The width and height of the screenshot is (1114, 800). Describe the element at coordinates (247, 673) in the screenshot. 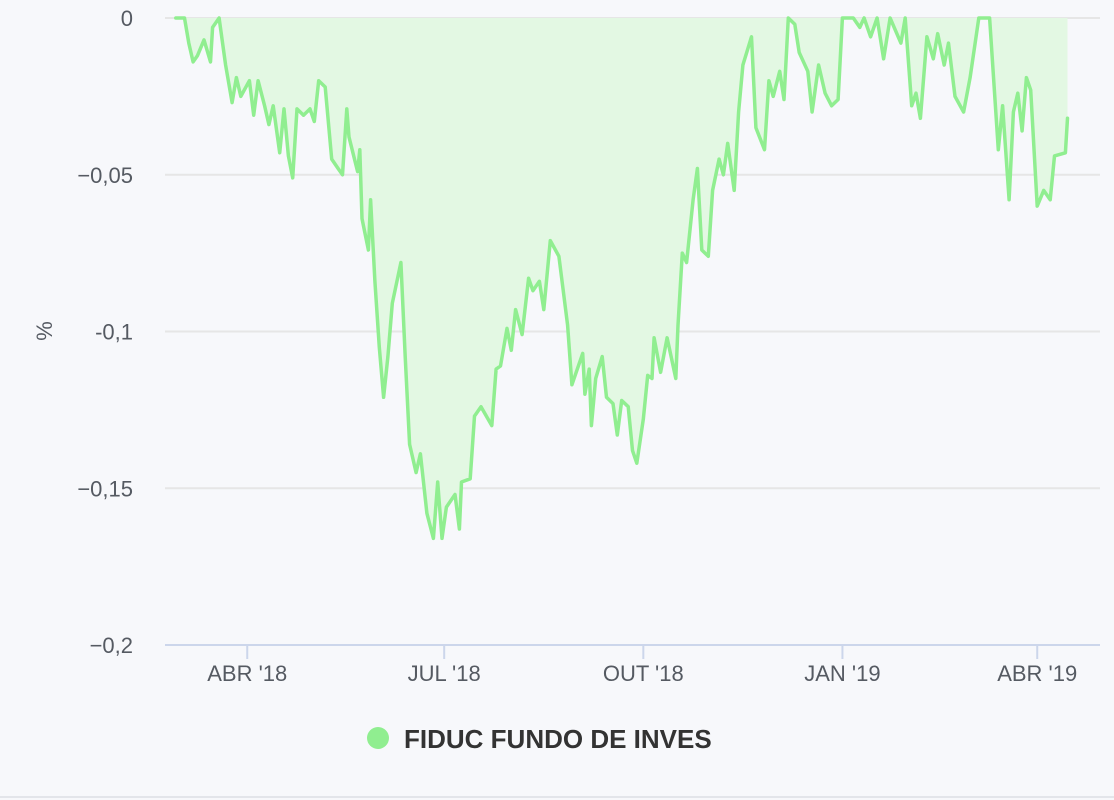

I see `x-tick-label: ABR '18` at that location.